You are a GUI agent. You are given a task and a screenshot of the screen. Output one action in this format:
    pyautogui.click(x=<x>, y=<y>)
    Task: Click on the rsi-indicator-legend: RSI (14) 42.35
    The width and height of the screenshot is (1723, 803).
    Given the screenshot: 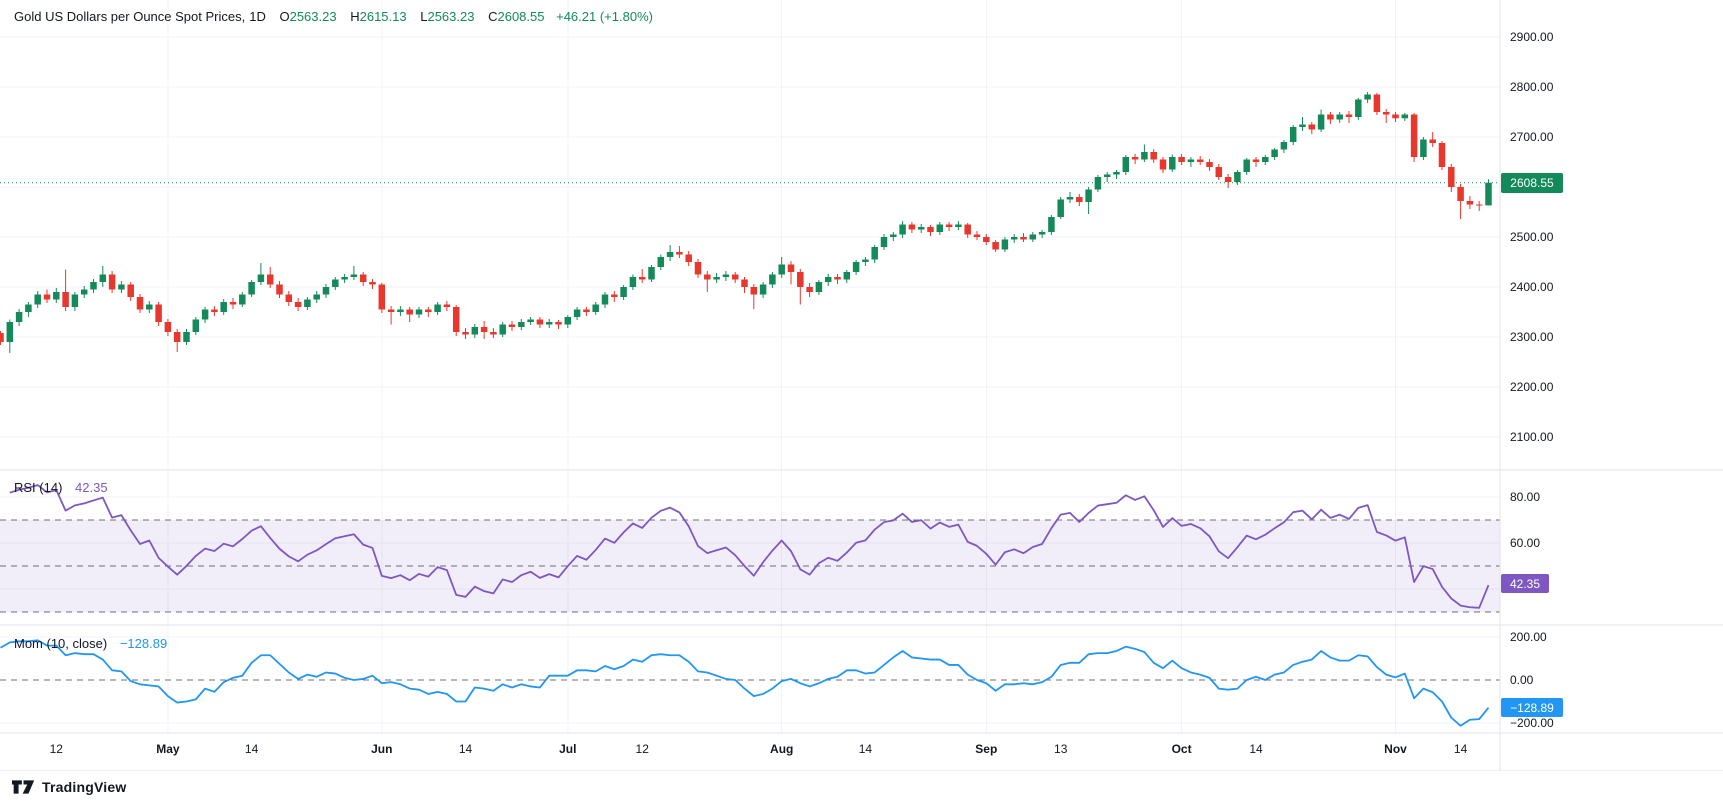 What is the action you would take?
    pyautogui.click(x=61, y=487)
    